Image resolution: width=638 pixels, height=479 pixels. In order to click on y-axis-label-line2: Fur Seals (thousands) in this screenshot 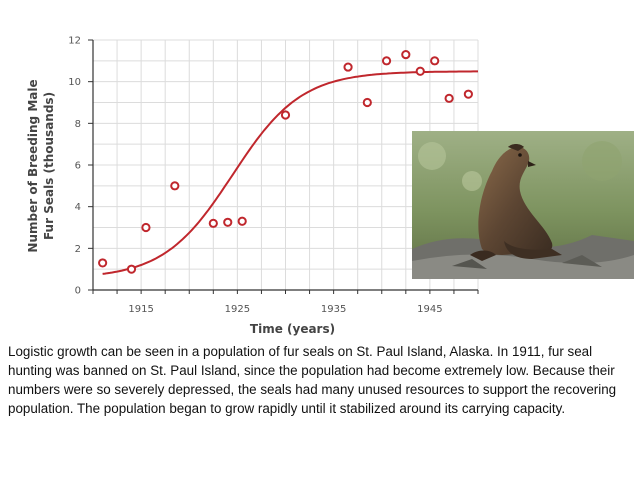, I will do `click(49, 166)`.